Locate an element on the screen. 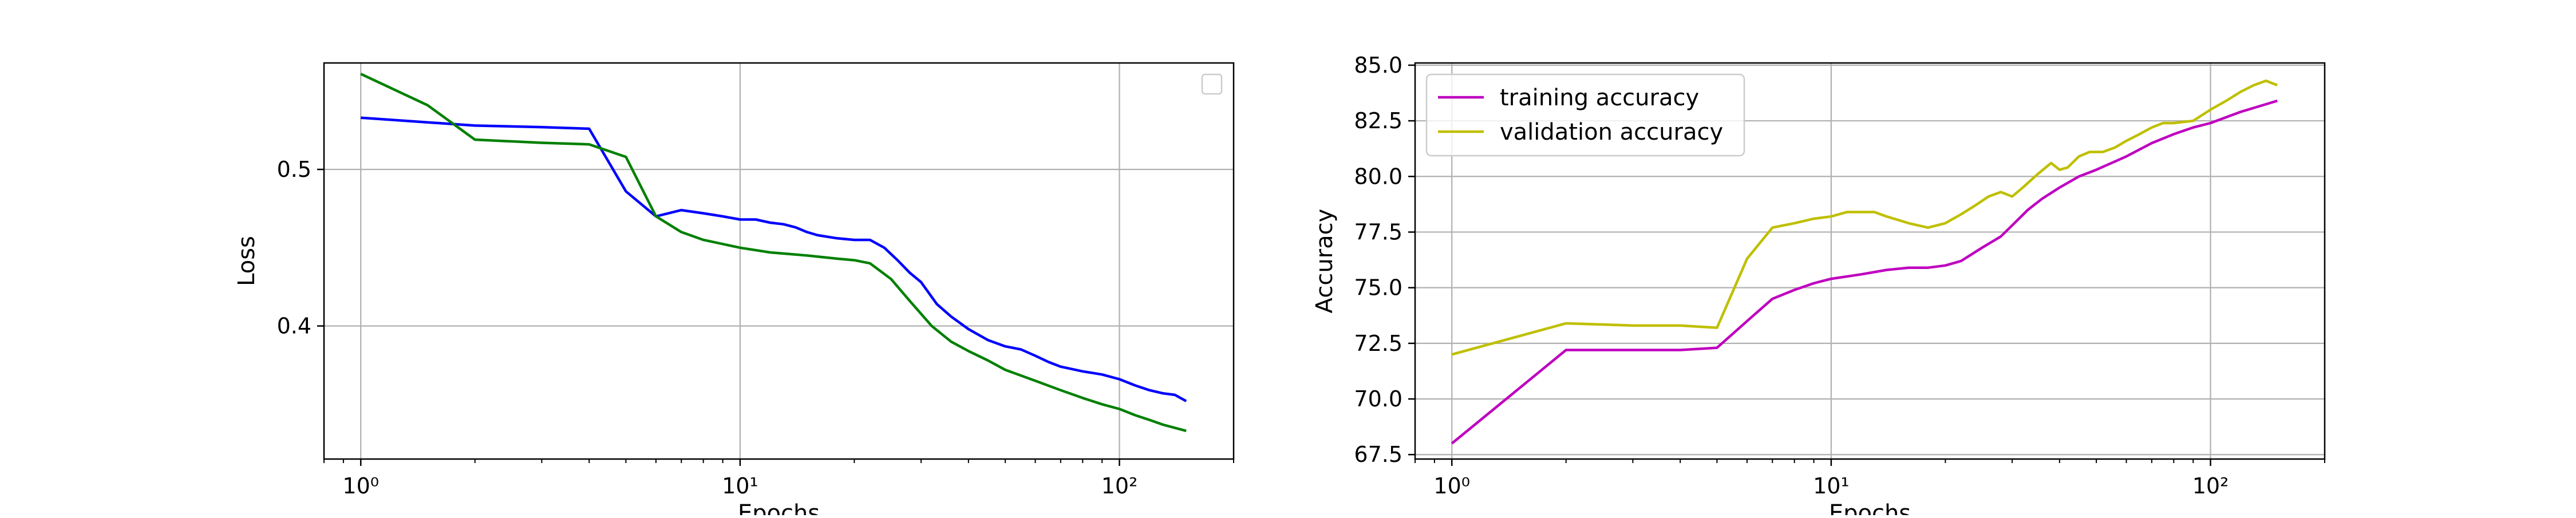 This screenshot has width=2576, height=518. y-tick-label: 72.5 is located at coordinates (1378, 344).